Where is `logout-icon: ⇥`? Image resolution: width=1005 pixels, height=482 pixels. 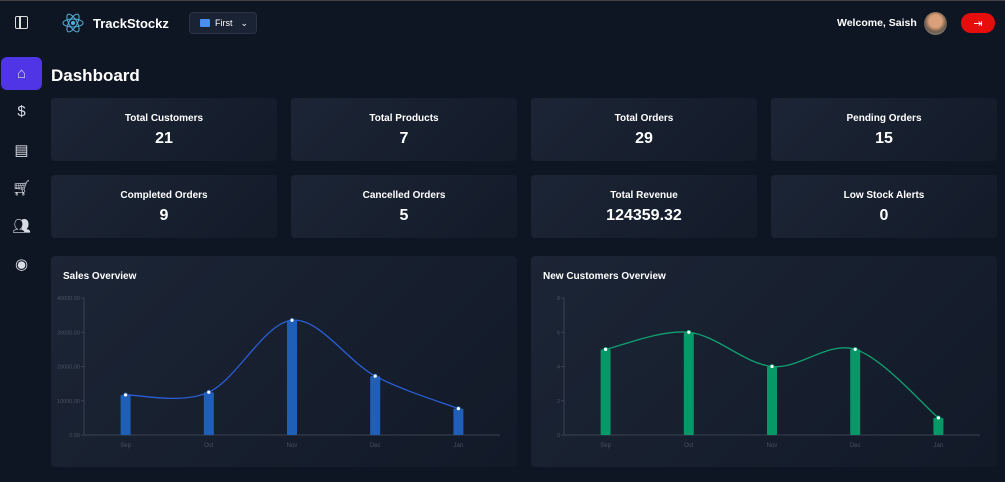 logout-icon: ⇥ is located at coordinates (978, 23).